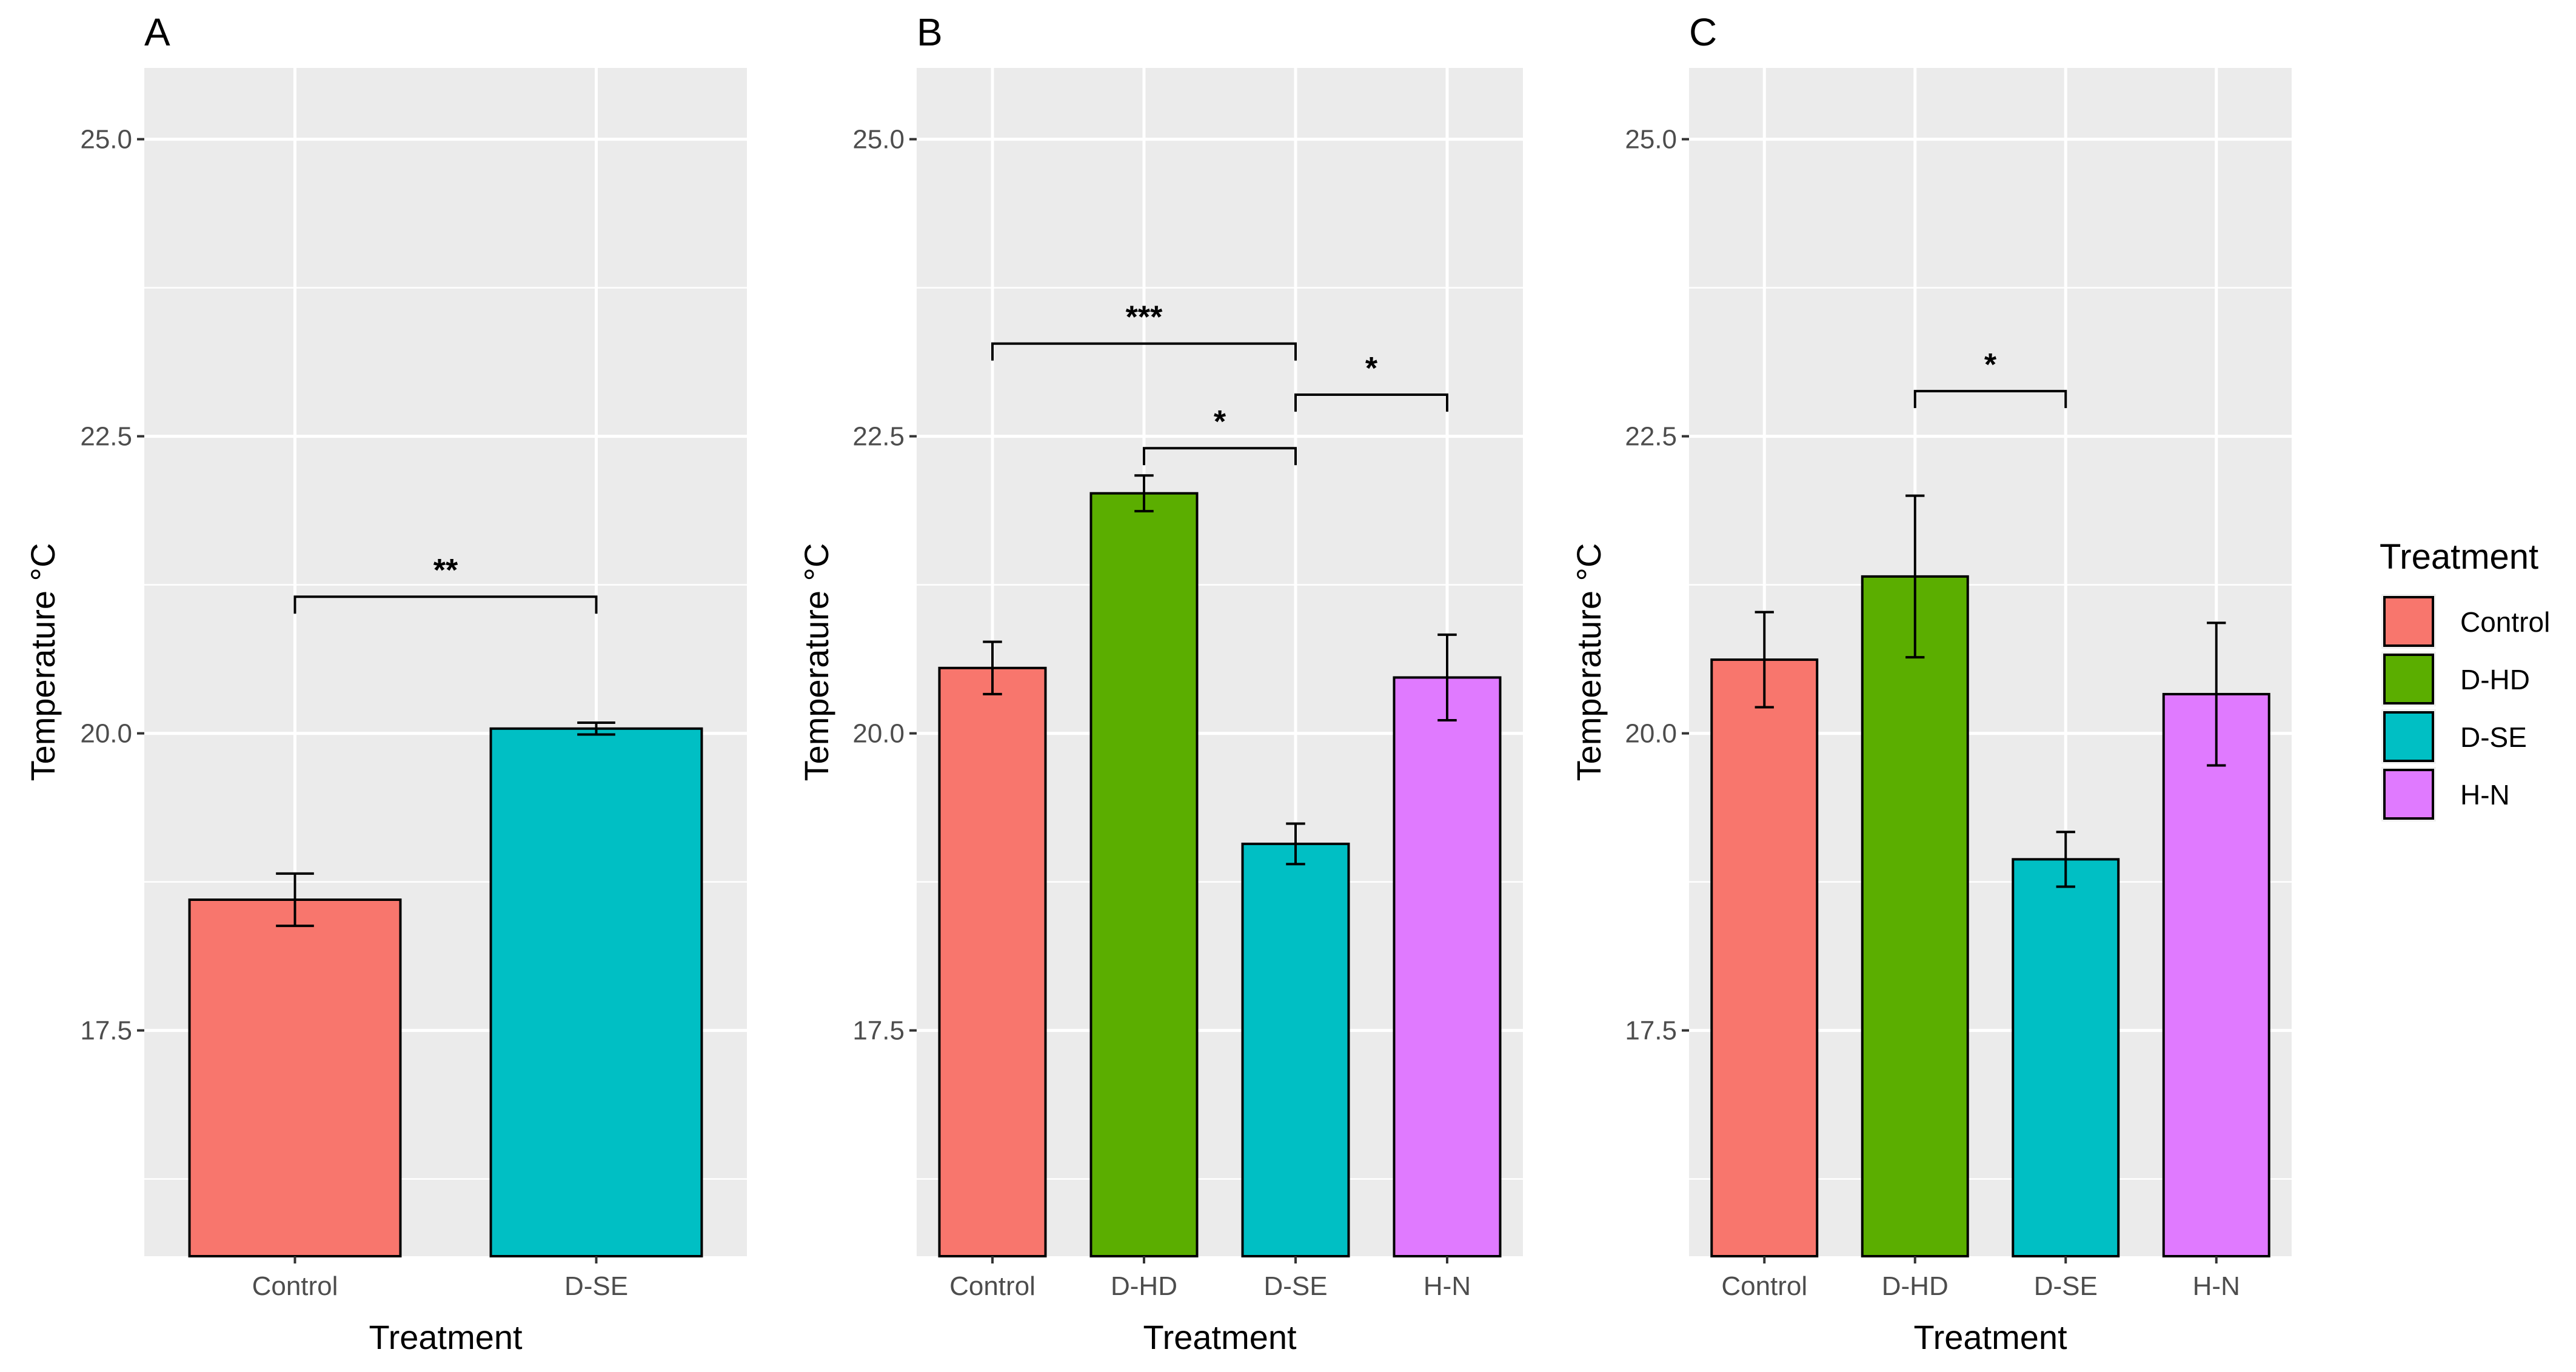 This screenshot has width=2576, height=1372. I want to click on legend-label: D-HD, so click(2495, 679).